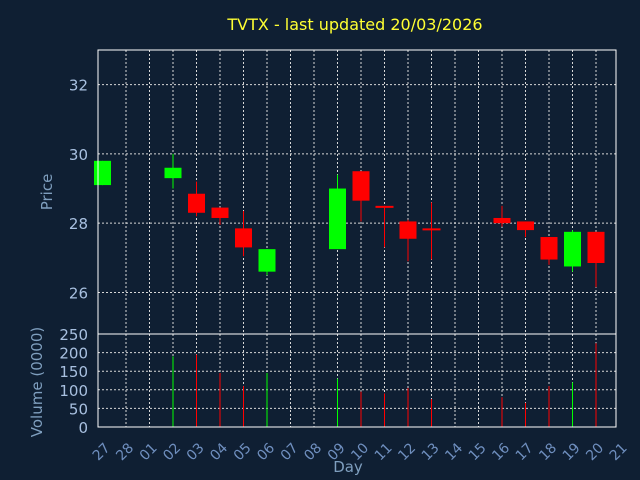  Describe the element at coordinates (149, 452) in the screenshot. I see `x-tick-label: 01` at that location.